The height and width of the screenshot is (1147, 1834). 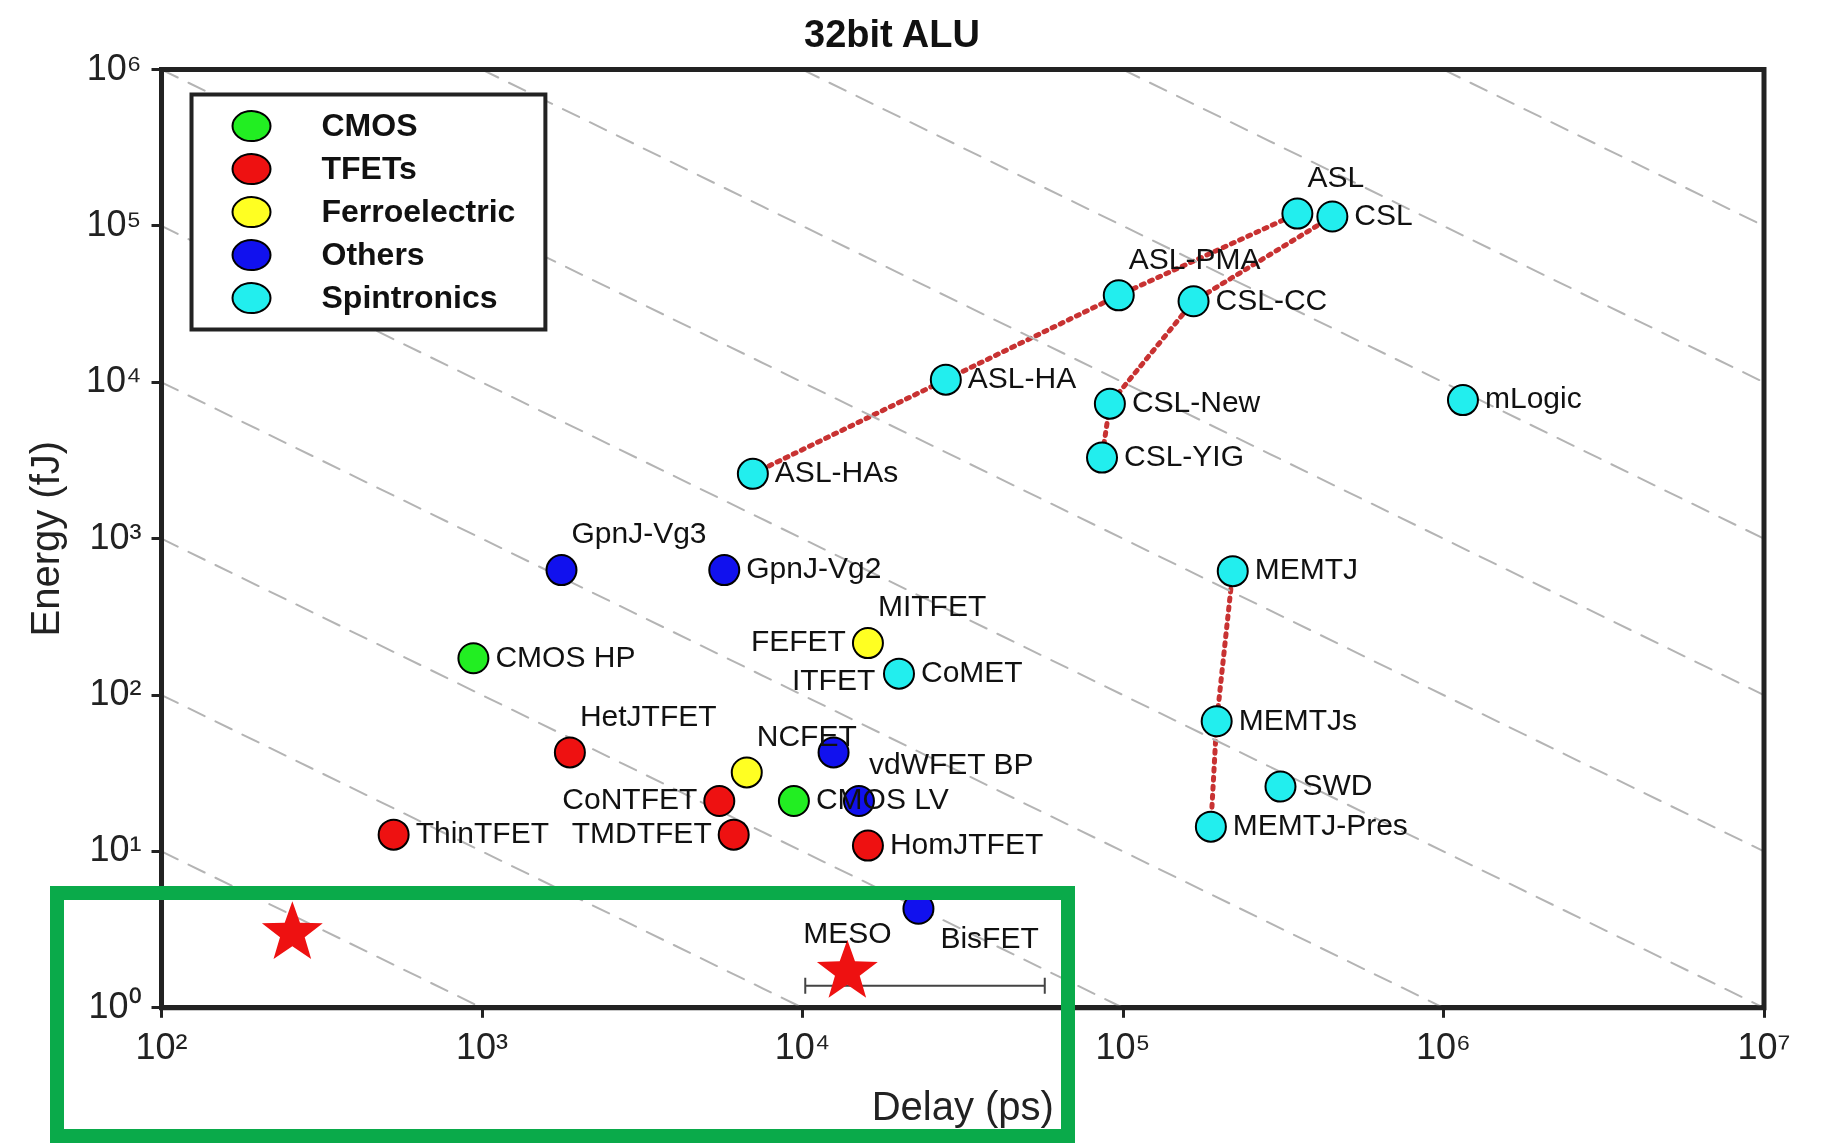 What do you see at coordinates (1022, 377) in the screenshot?
I see `annotation: ASL-HA` at bounding box center [1022, 377].